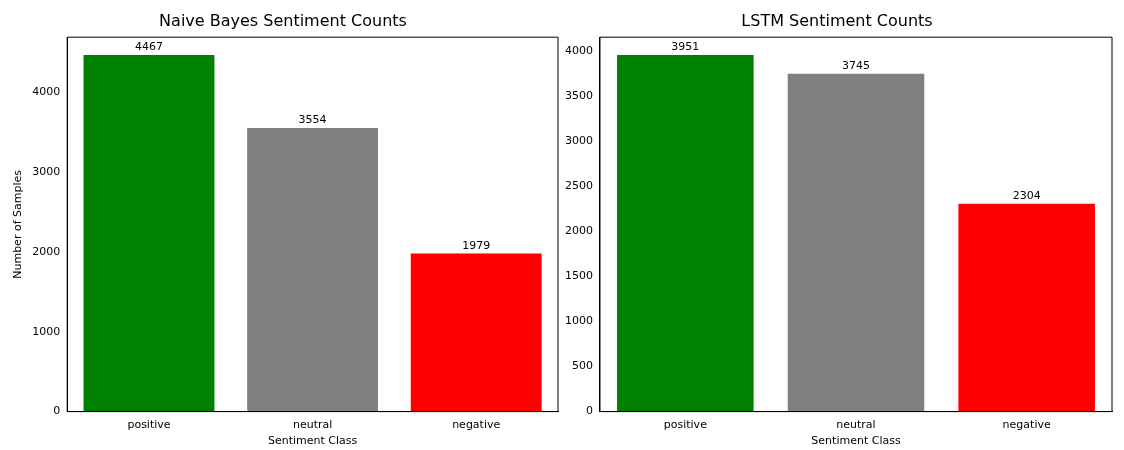  Describe the element at coordinates (578, 185) in the screenshot. I see `y-tick-label: 2500` at that location.